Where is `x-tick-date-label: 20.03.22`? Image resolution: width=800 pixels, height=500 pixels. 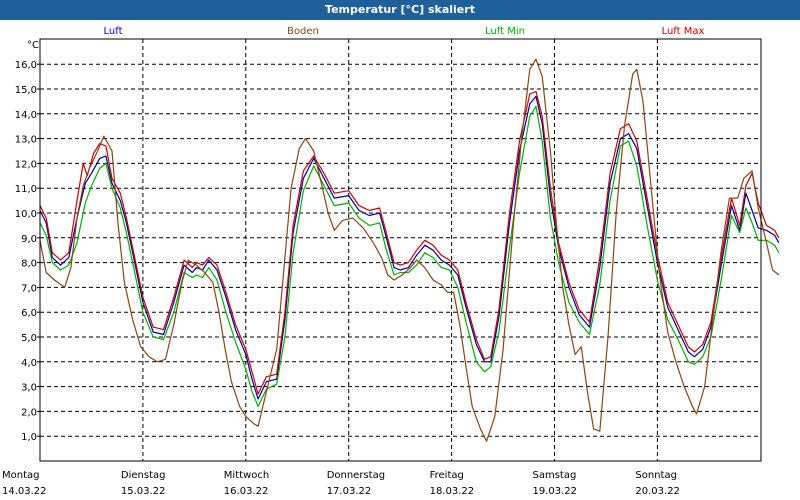 x-tick-date-label: 20.03.22 is located at coordinates (657, 491).